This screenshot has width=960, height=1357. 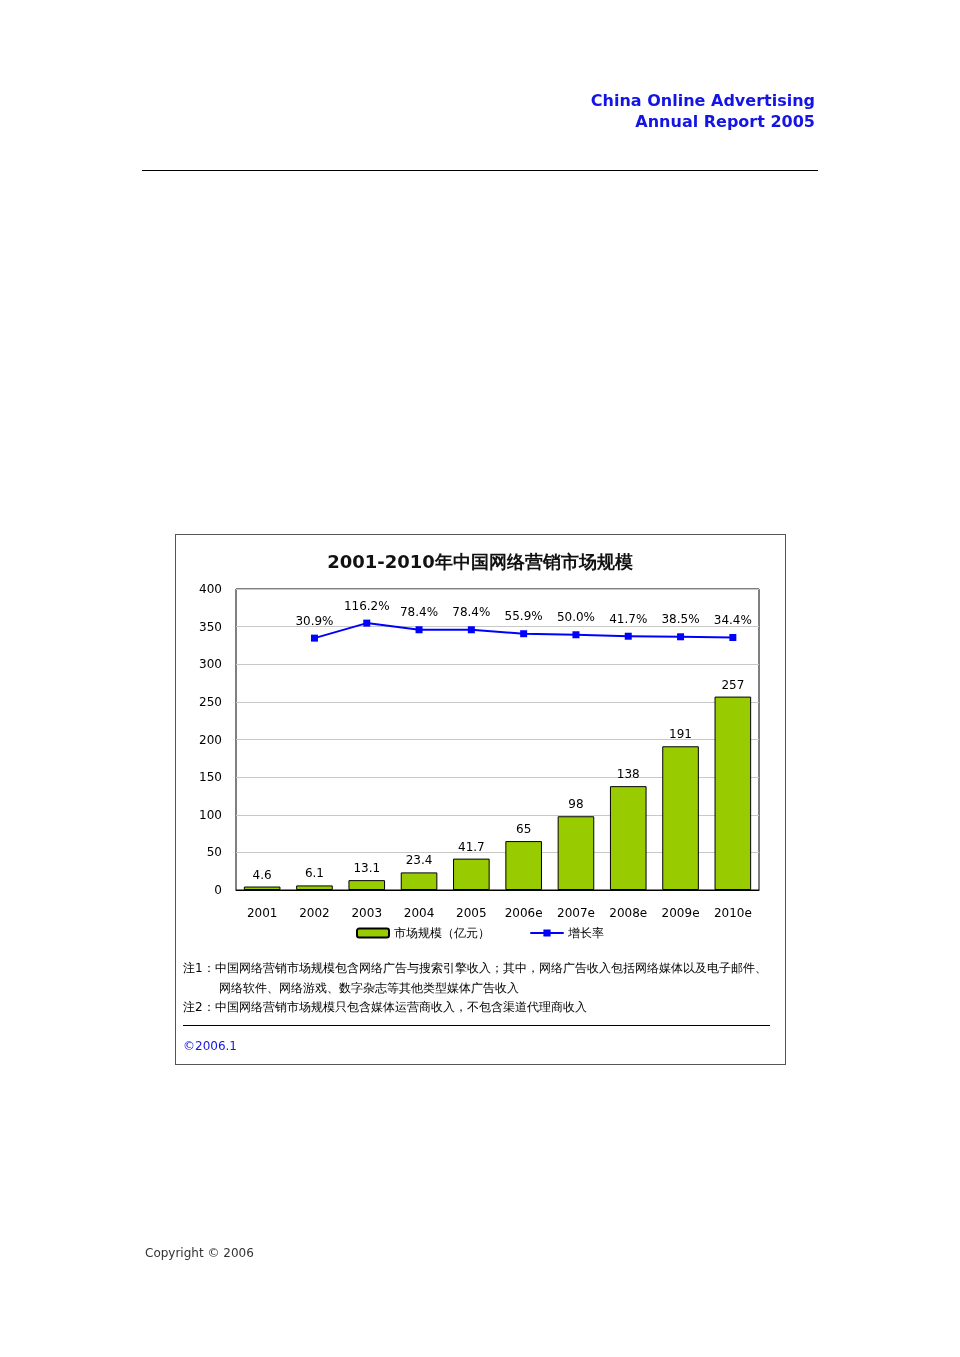 I want to click on chart-title: 2001-2010年中国网络营销市场规模, so click(x=480, y=561).